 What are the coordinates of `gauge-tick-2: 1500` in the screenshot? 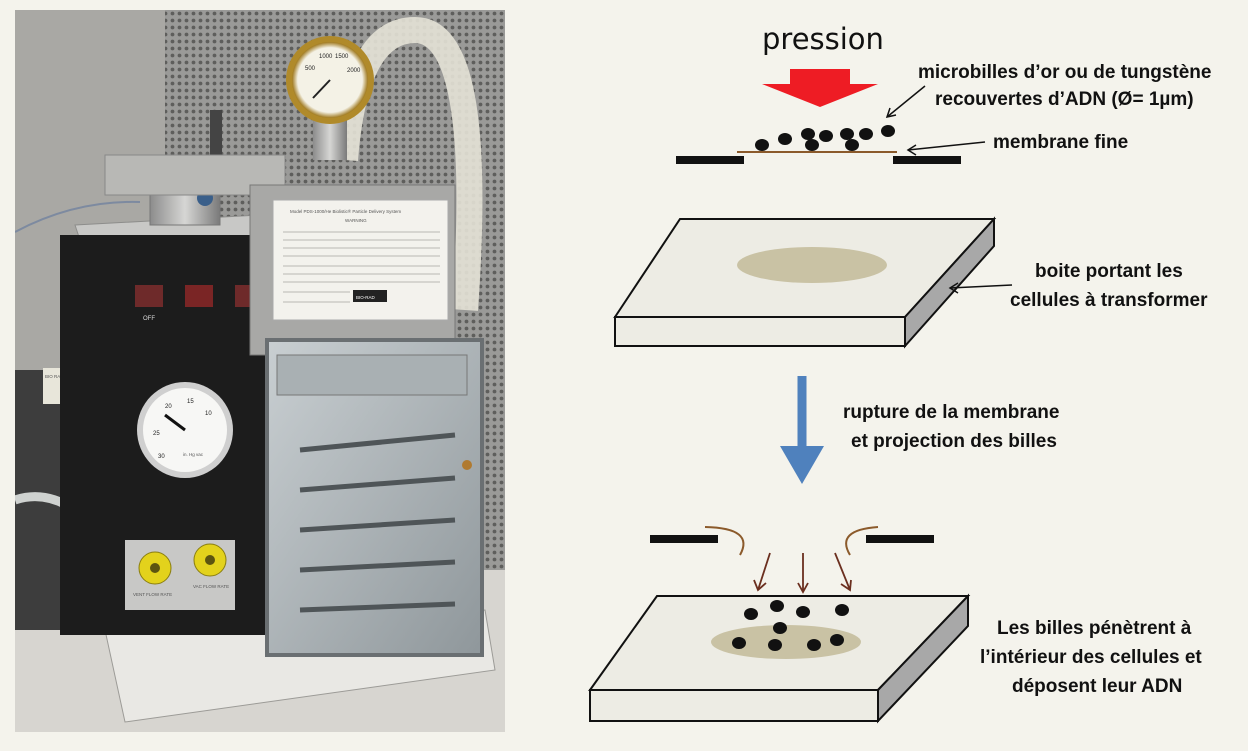 It's located at (342, 57).